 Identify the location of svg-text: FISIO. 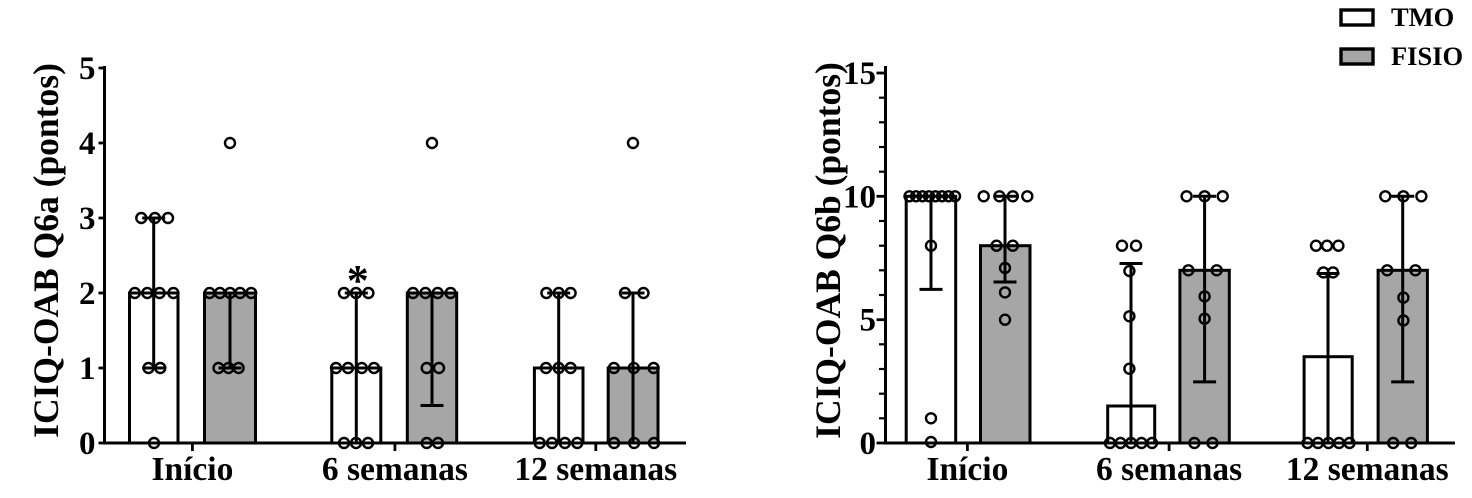
(1427, 56).